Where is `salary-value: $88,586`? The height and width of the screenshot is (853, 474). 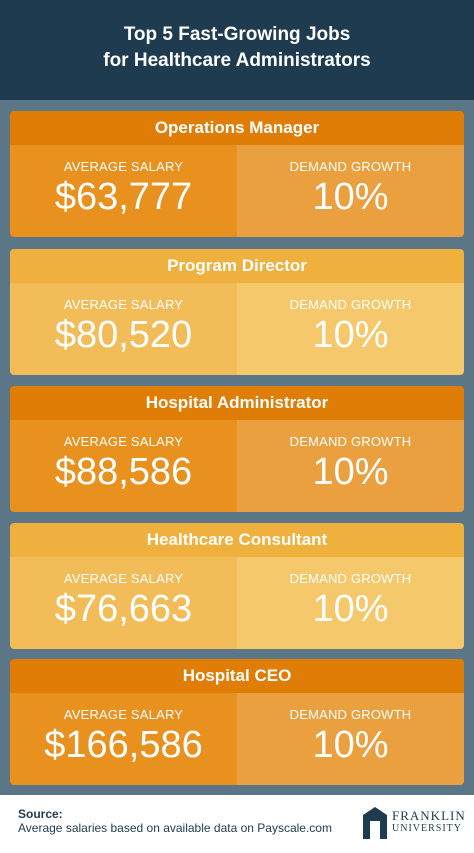
salary-value: $88,586 is located at coordinates (123, 472).